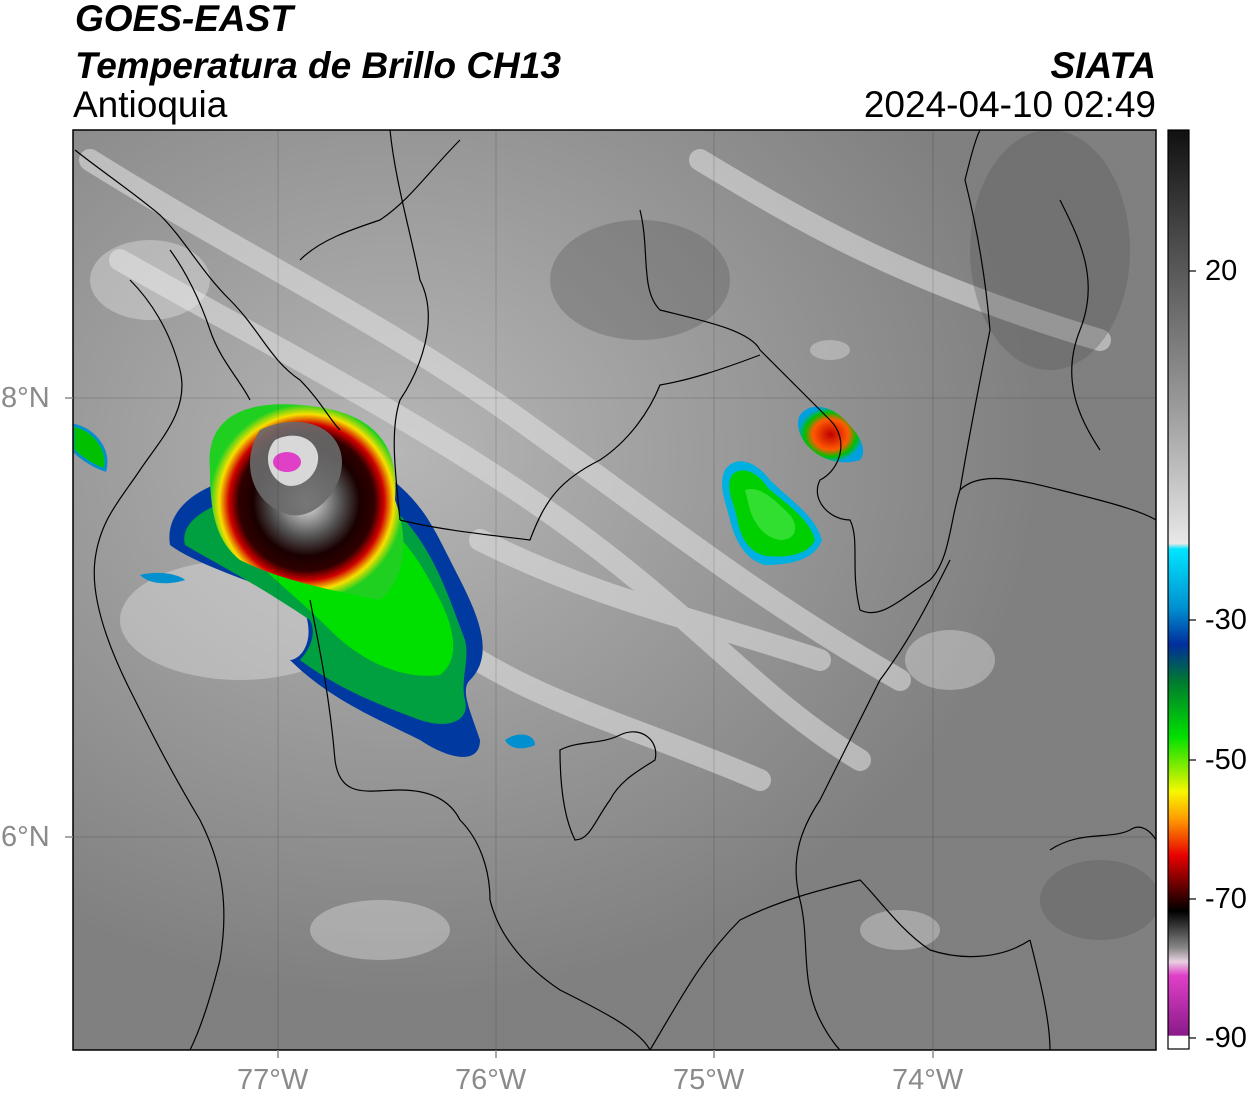 Image resolution: width=1252 pixels, height=1099 pixels. What do you see at coordinates (928, 1080) in the screenshot?
I see `lon-tick-label: 74°W` at bounding box center [928, 1080].